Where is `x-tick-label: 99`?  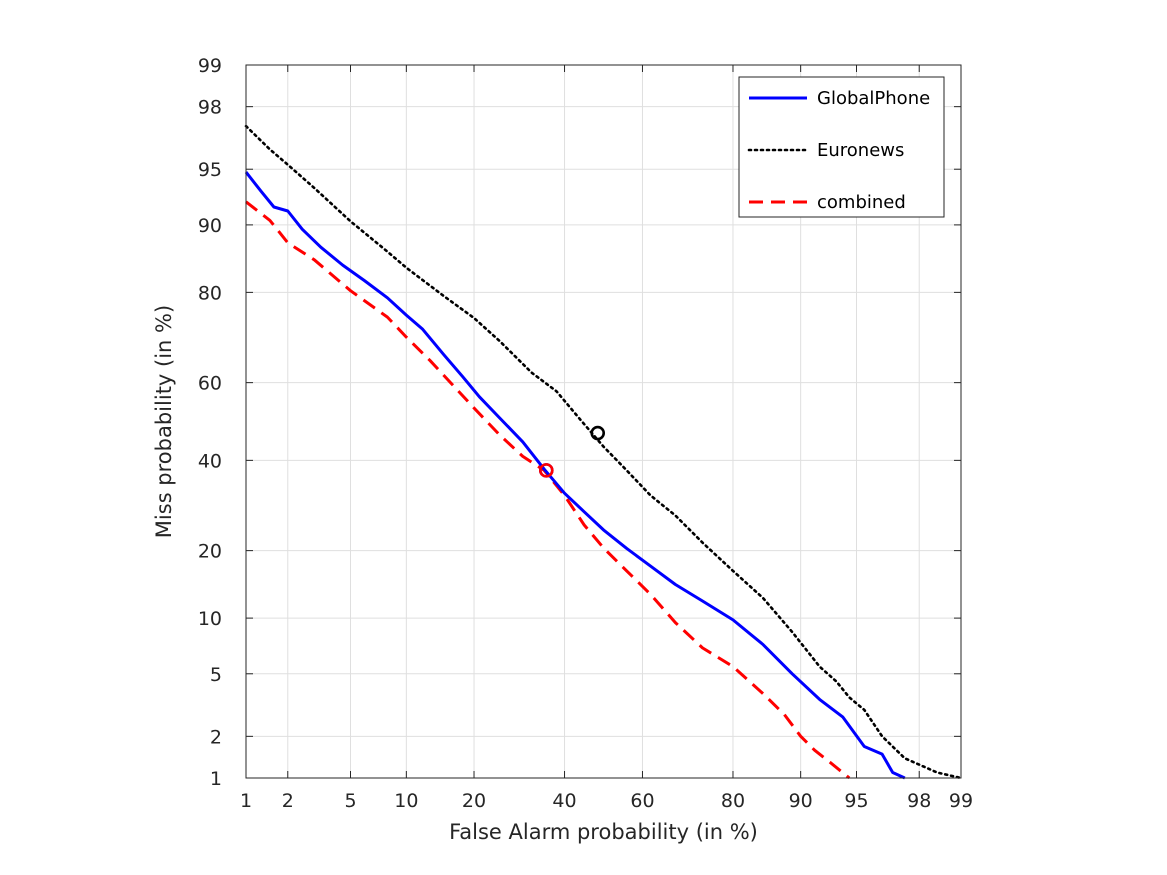
x-tick-label: 99 is located at coordinates (961, 801).